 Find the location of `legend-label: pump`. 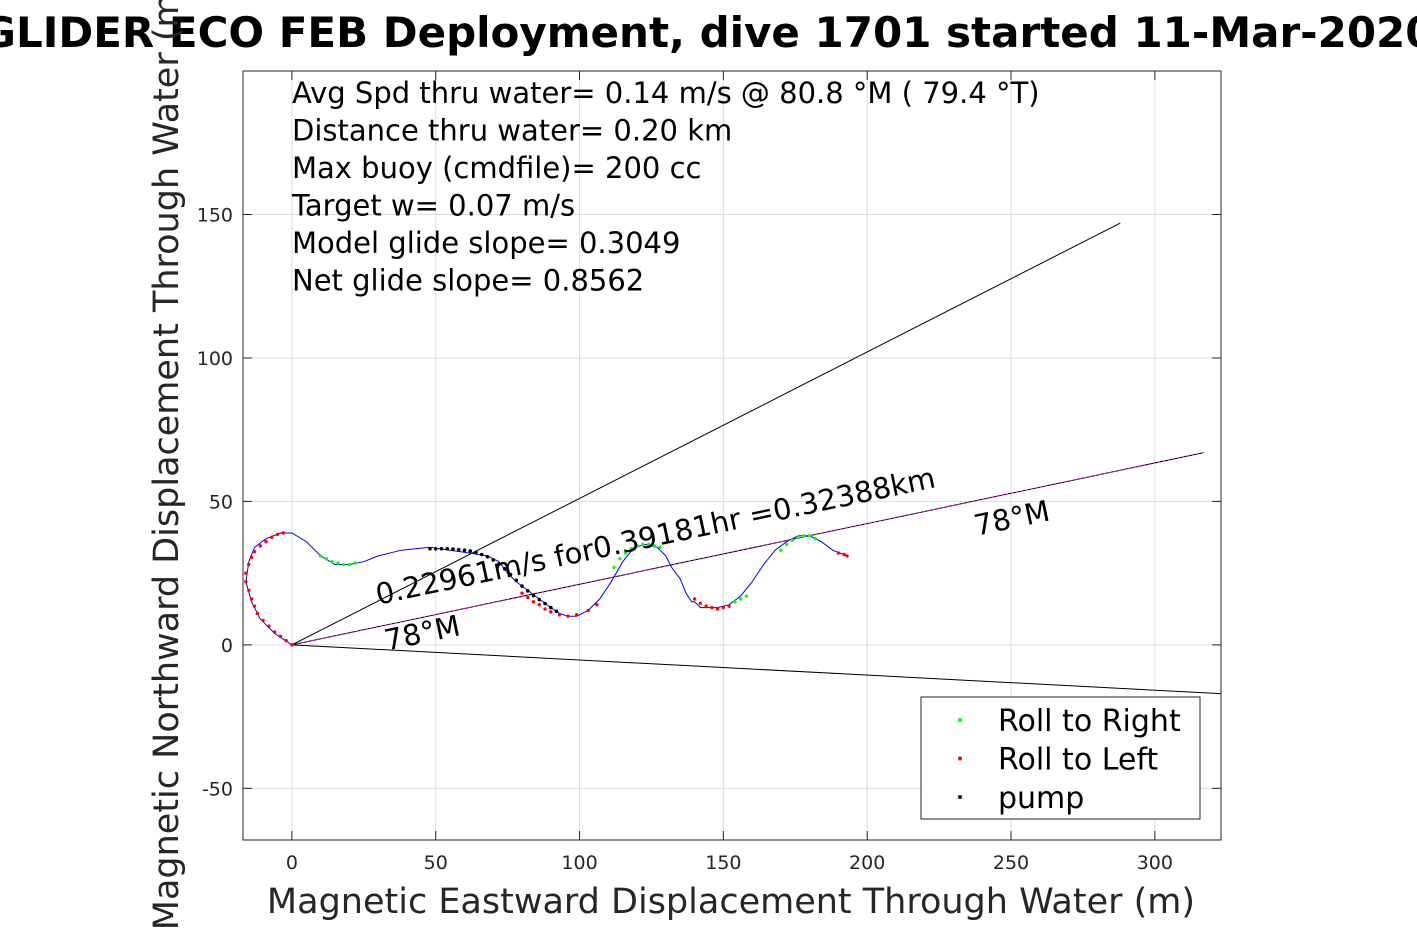

legend-label: pump is located at coordinates (1041, 798).